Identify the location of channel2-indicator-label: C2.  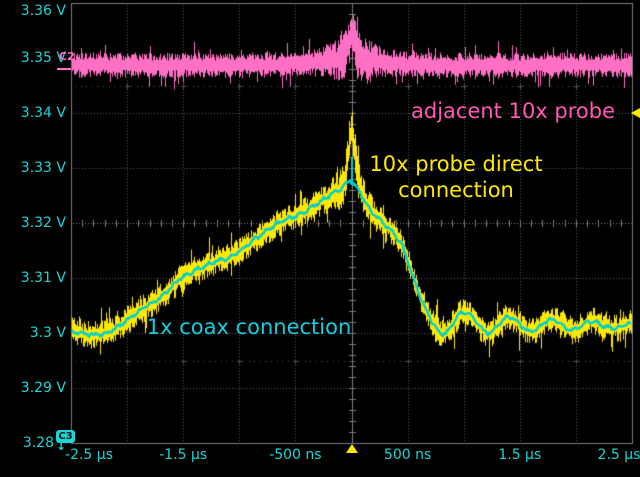
(67, 56).